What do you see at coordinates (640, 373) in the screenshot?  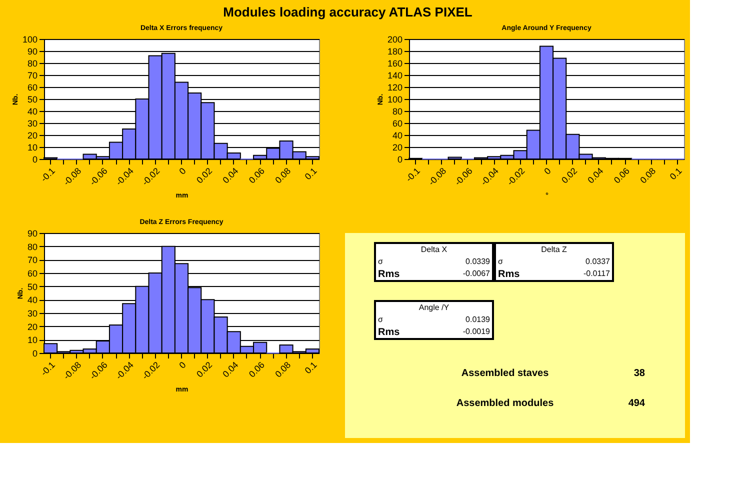 I see `text: 38` at bounding box center [640, 373].